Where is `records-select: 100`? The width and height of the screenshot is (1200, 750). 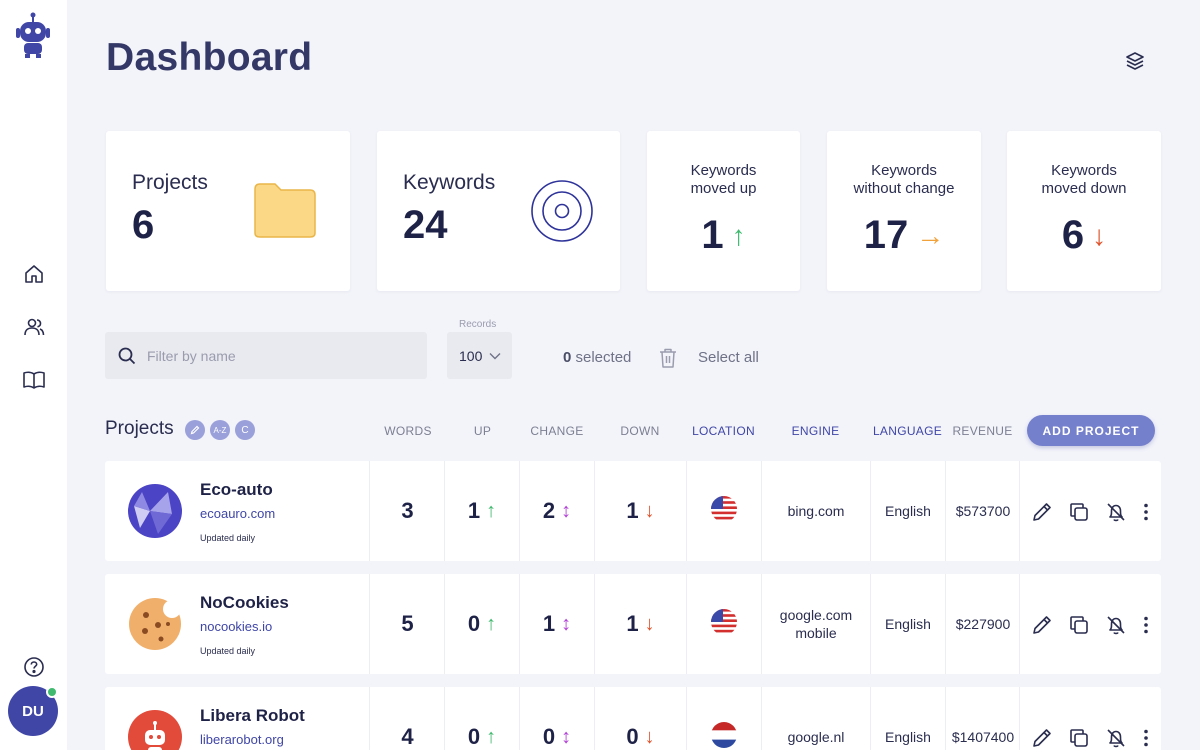
records-select: 100 is located at coordinates (479, 355).